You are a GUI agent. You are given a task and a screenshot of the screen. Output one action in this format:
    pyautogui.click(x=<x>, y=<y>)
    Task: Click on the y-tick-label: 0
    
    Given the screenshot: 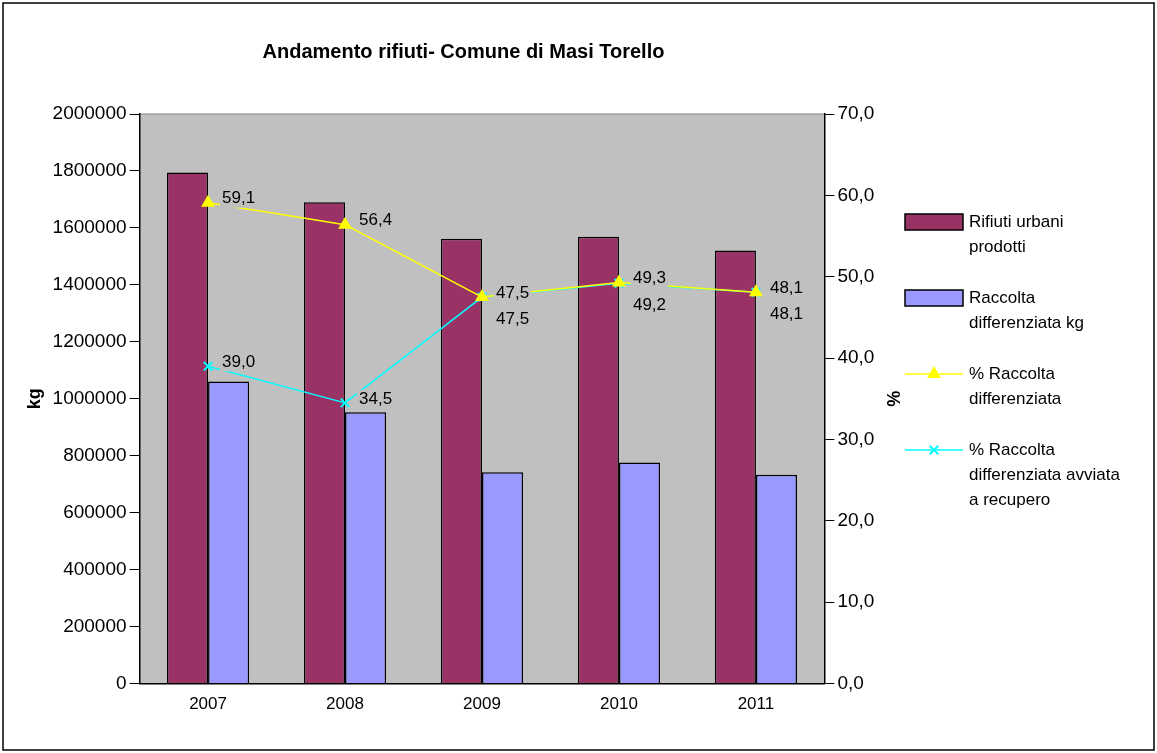 What is the action you would take?
    pyautogui.click(x=121, y=682)
    